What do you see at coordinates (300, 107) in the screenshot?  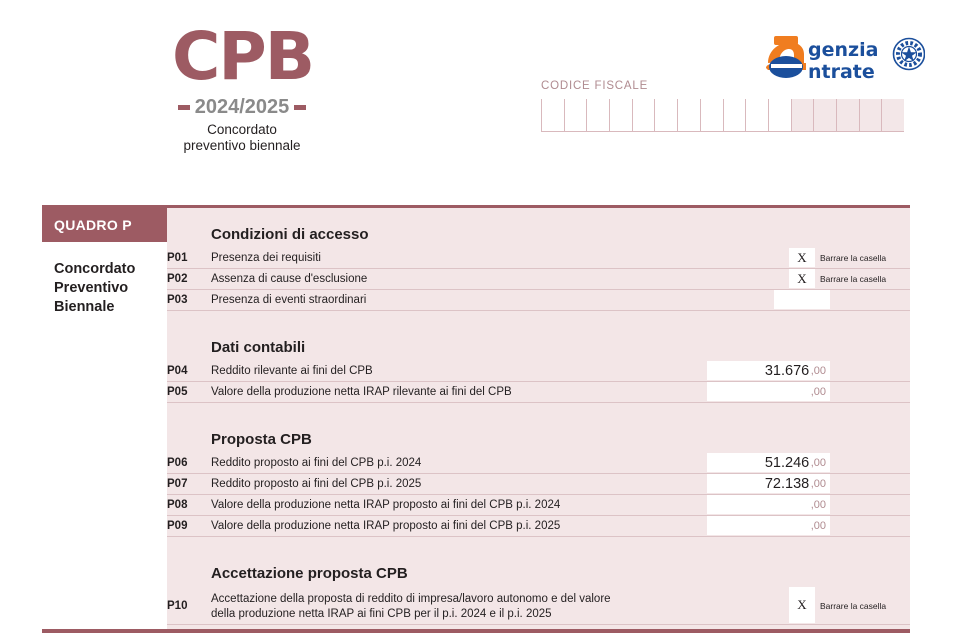 I see `dash-right-icon` at bounding box center [300, 107].